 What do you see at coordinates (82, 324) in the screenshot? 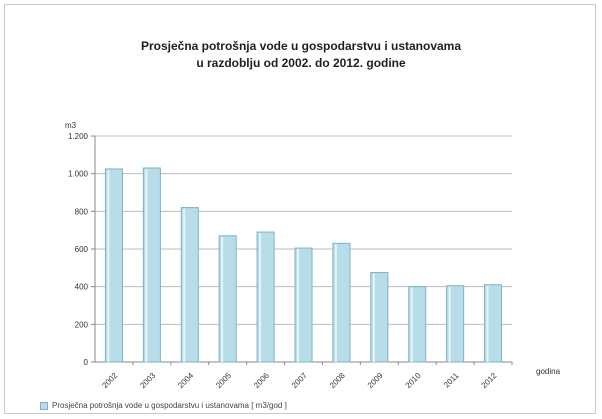
I see `y-tick-label: 200` at bounding box center [82, 324].